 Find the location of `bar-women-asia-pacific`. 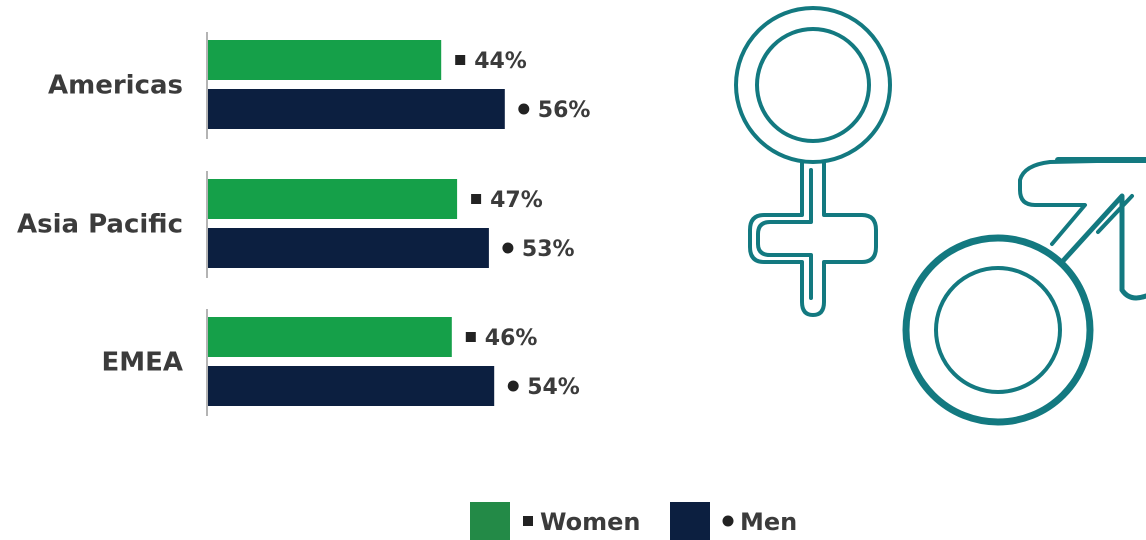

bar-women-asia-pacific is located at coordinates (333, 199).